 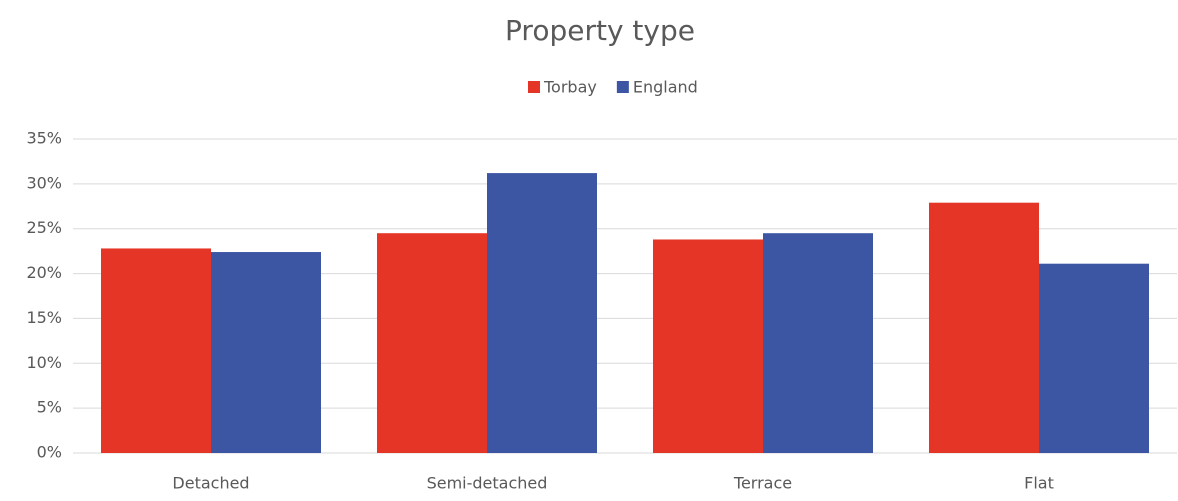 What do you see at coordinates (487, 483) in the screenshot?
I see `x-tick-label: Semi-detached` at bounding box center [487, 483].